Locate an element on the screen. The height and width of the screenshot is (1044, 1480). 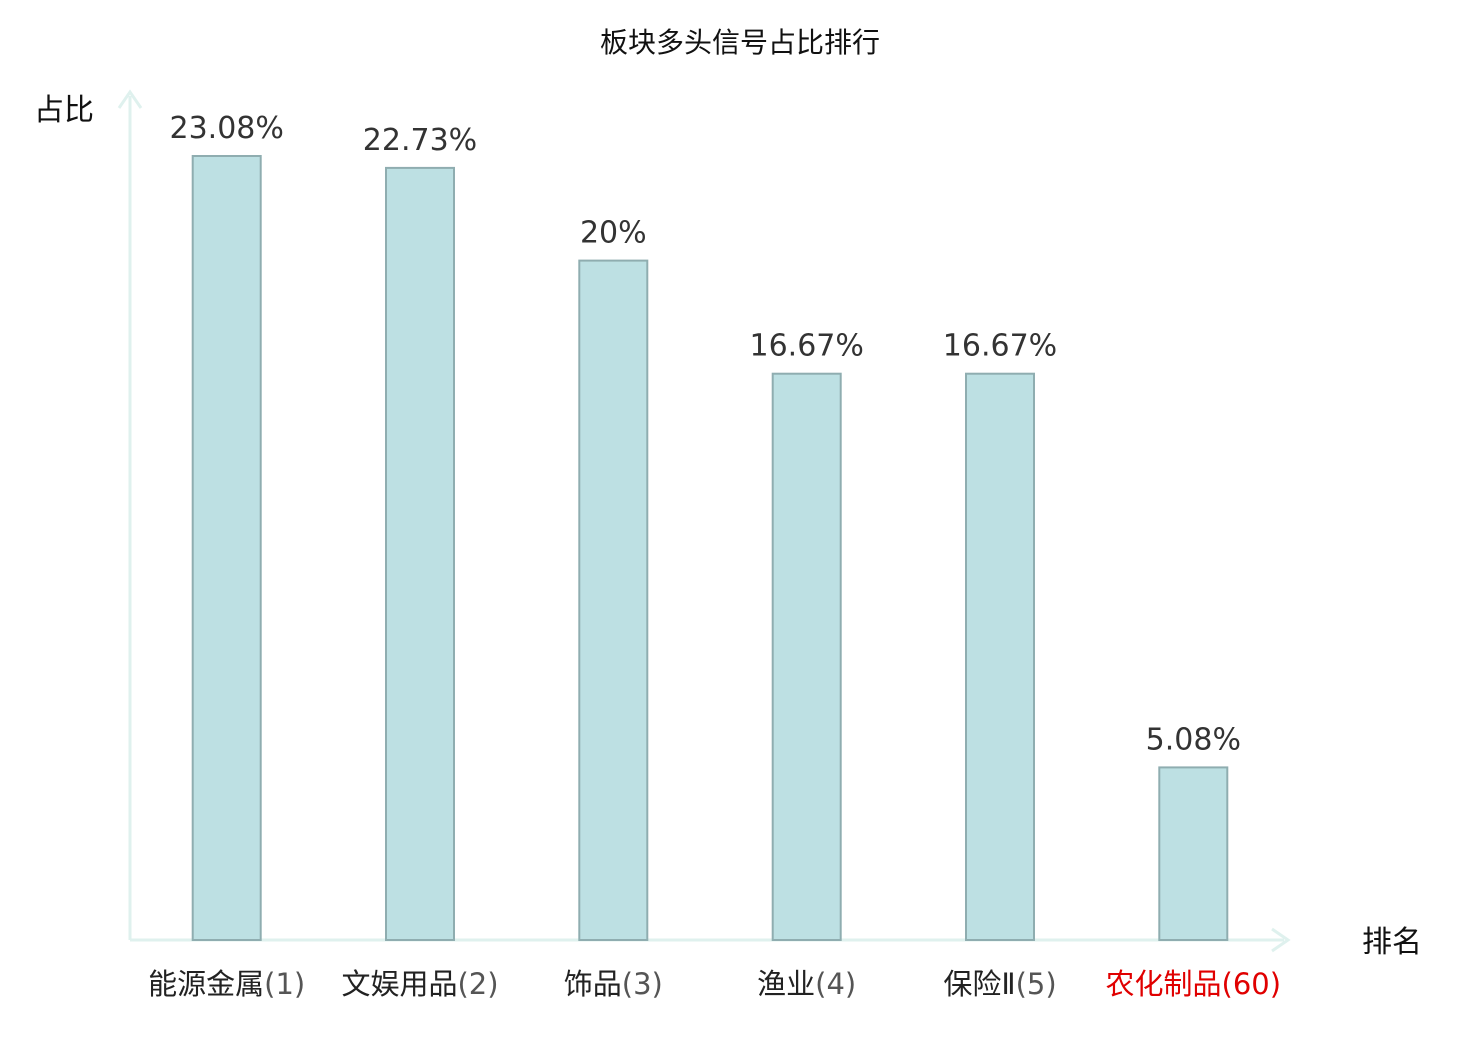
x-tick-rank-5: (5) is located at coordinates (1036, 984).